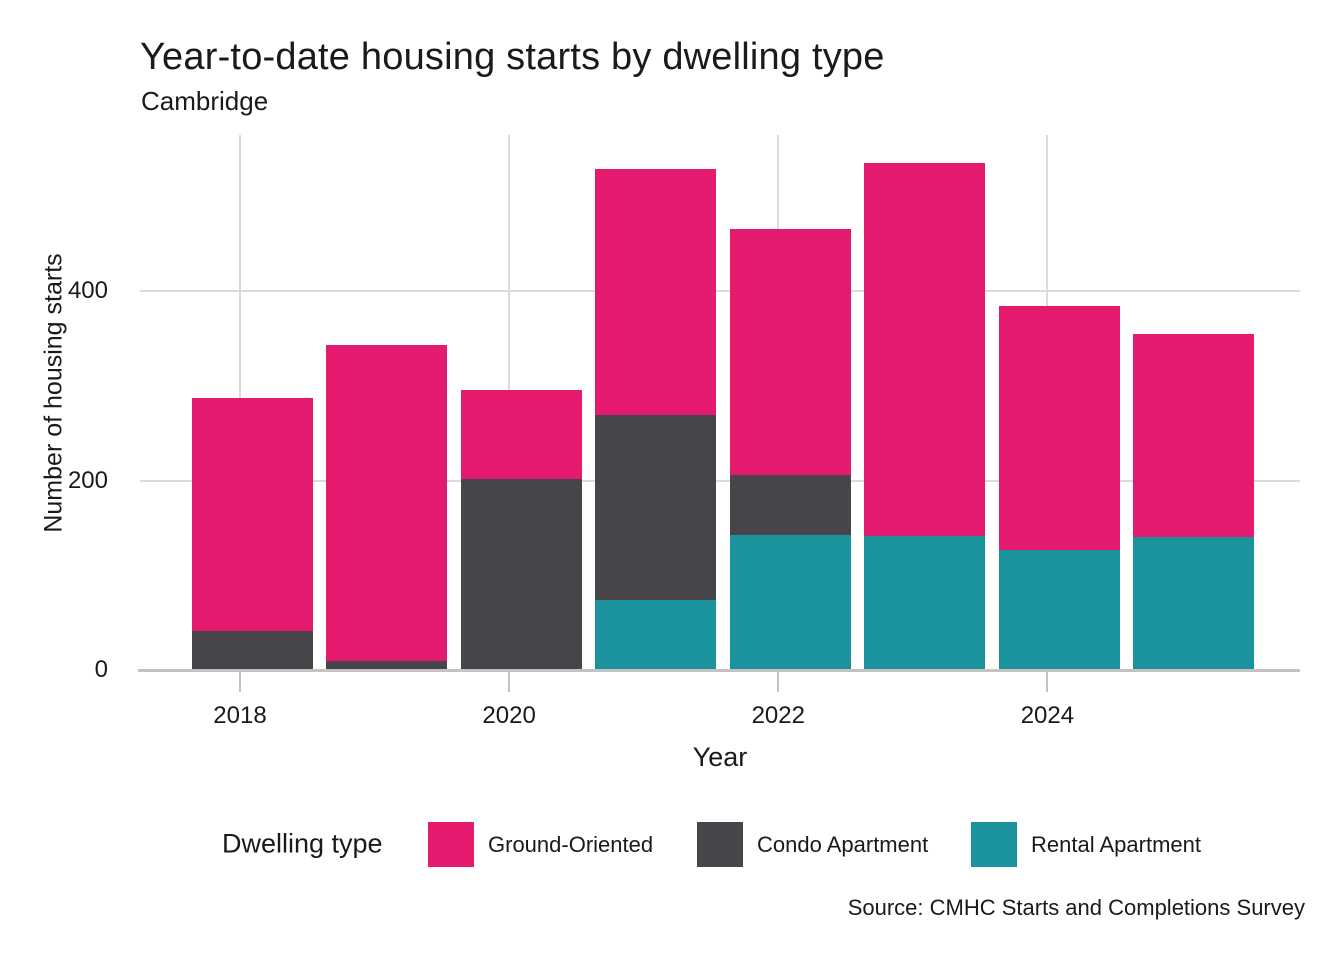 The height and width of the screenshot is (960, 1344). I want to click on legend-title: Dwelling type, so click(302, 843).